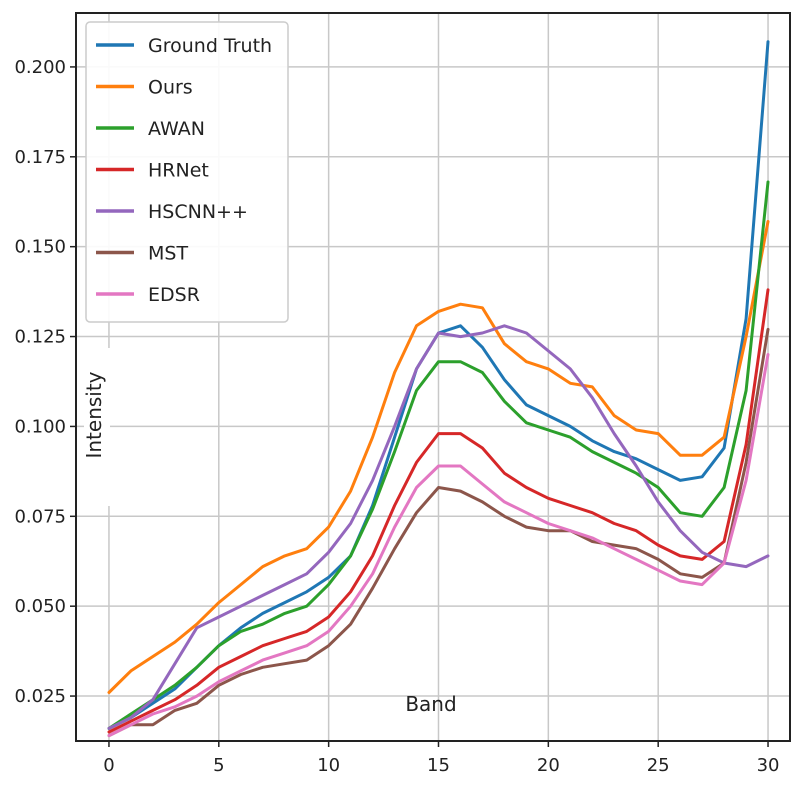 Image resolution: width=800 pixels, height=800 pixels. What do you see at coordinates (658, 765) in the screenshot?
I see `x-tick-label: 25` at bounding box center [658, 765].